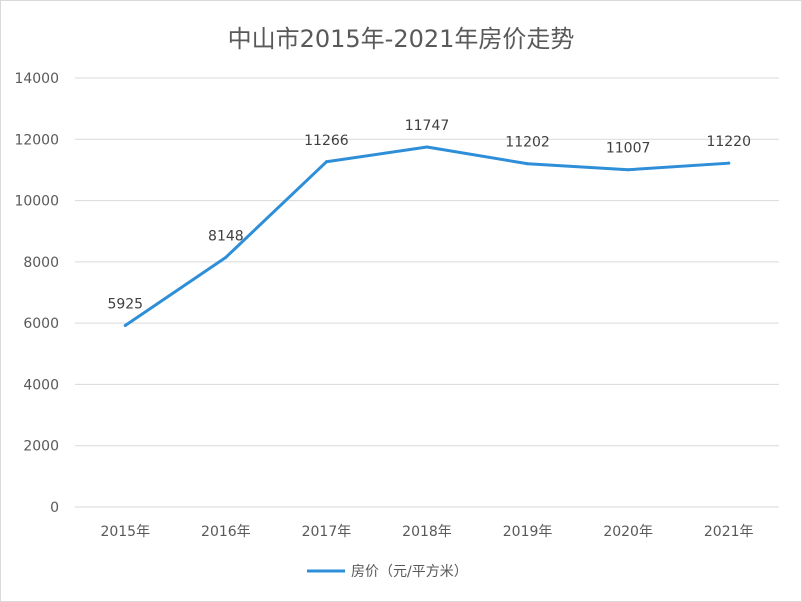  I want to click on data-label: 11747, so click(427, 126).